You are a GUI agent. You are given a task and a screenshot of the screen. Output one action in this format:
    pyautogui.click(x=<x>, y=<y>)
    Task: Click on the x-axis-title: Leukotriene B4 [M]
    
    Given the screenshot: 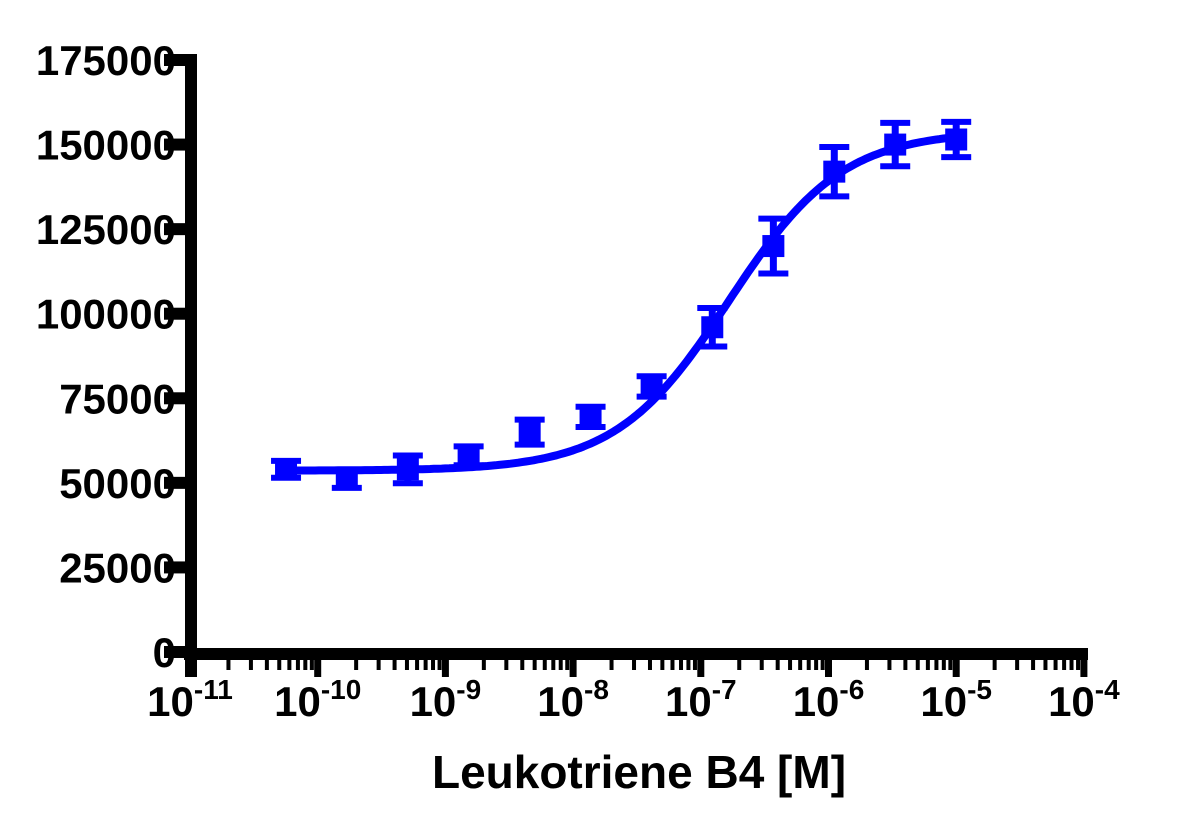 What is the action you would take?
    pyautogui.click(x=639, y=772)
    